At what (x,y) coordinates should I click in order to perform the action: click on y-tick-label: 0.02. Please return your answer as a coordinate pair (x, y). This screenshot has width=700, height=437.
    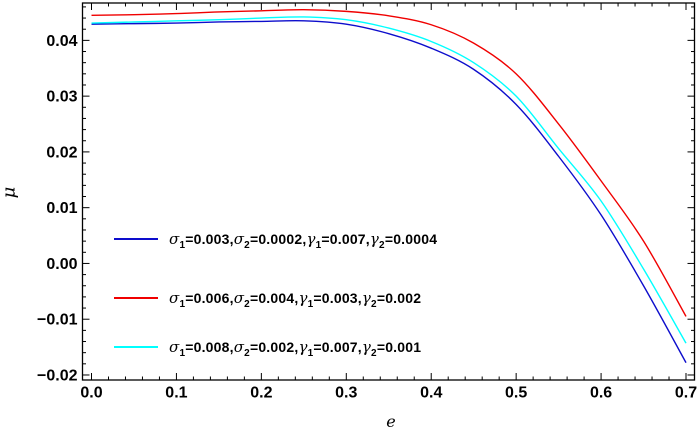
    Looking at the image, I should click on (61, 152).